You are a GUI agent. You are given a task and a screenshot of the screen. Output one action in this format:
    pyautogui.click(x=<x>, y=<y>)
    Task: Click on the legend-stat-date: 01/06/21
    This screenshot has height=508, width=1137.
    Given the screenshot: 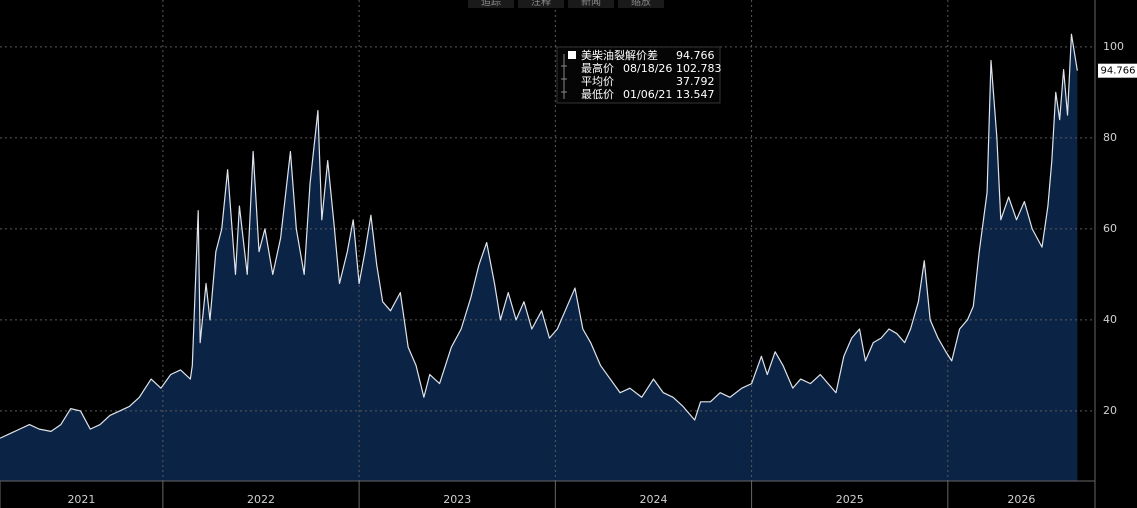 What is the action you would take?
    pyautogui.click(x=647, y=94)
    